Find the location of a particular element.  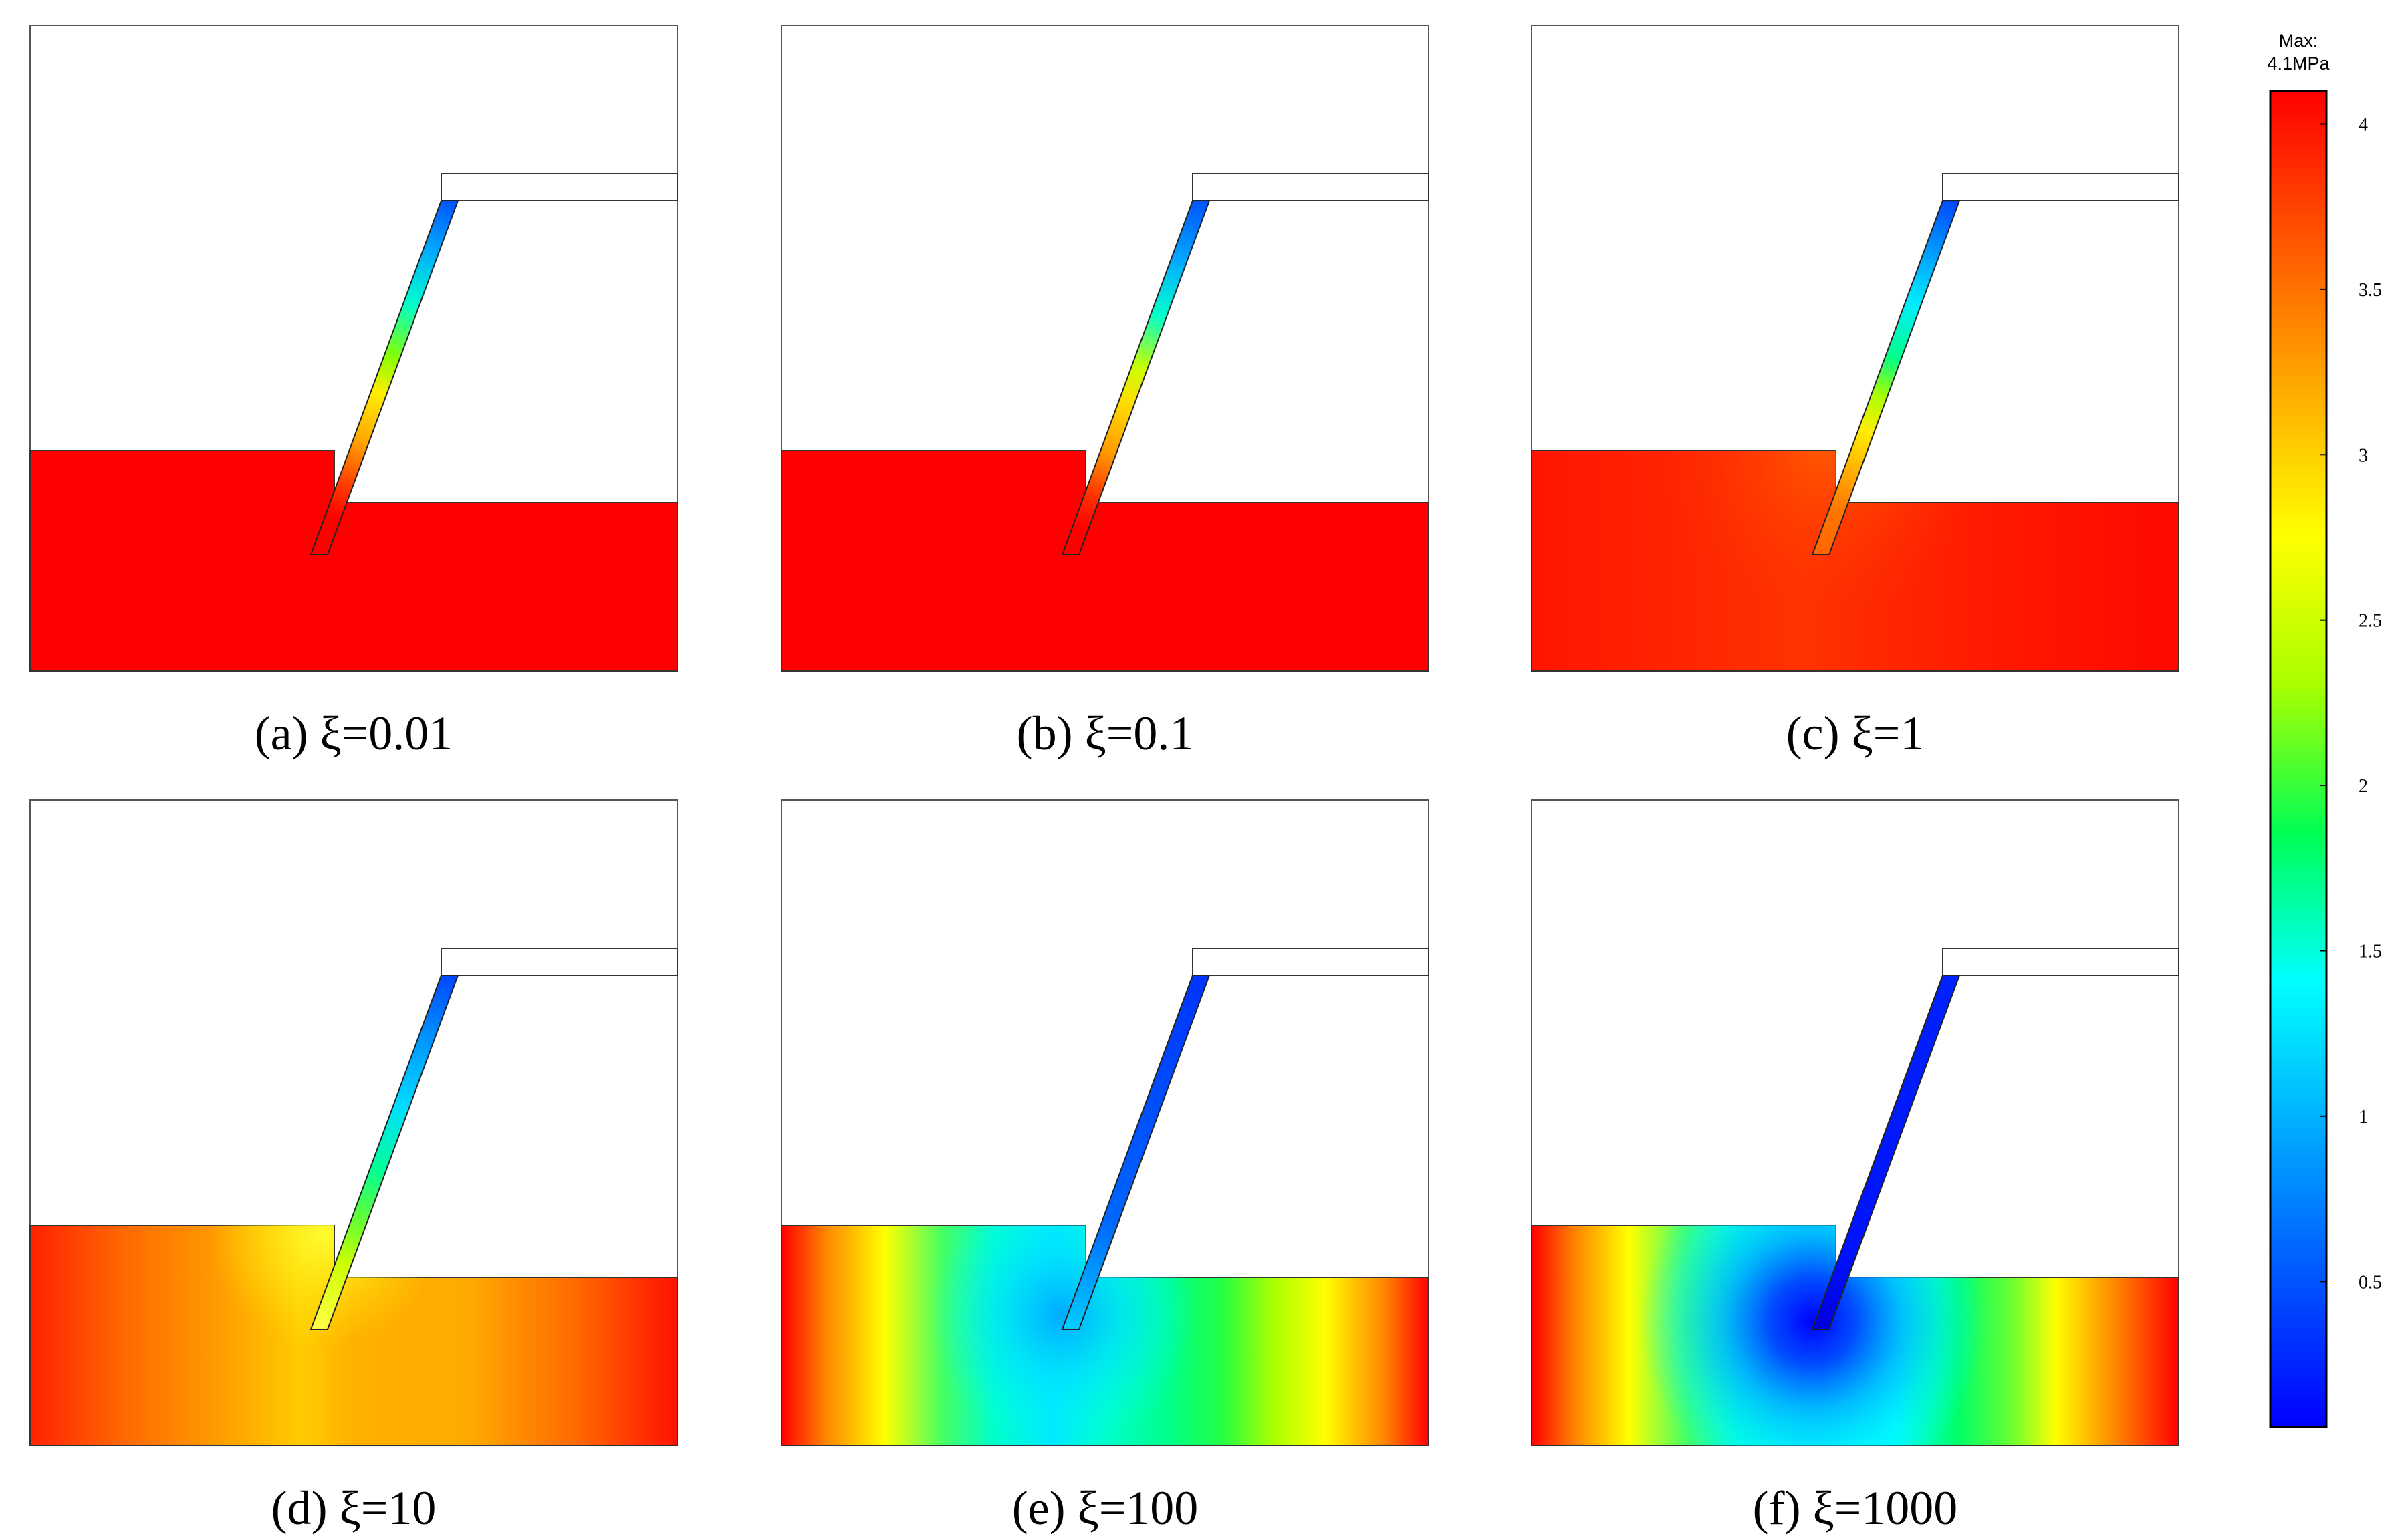

colorbar-tick-label: 1.5 is located at coordinates (2370, 951).